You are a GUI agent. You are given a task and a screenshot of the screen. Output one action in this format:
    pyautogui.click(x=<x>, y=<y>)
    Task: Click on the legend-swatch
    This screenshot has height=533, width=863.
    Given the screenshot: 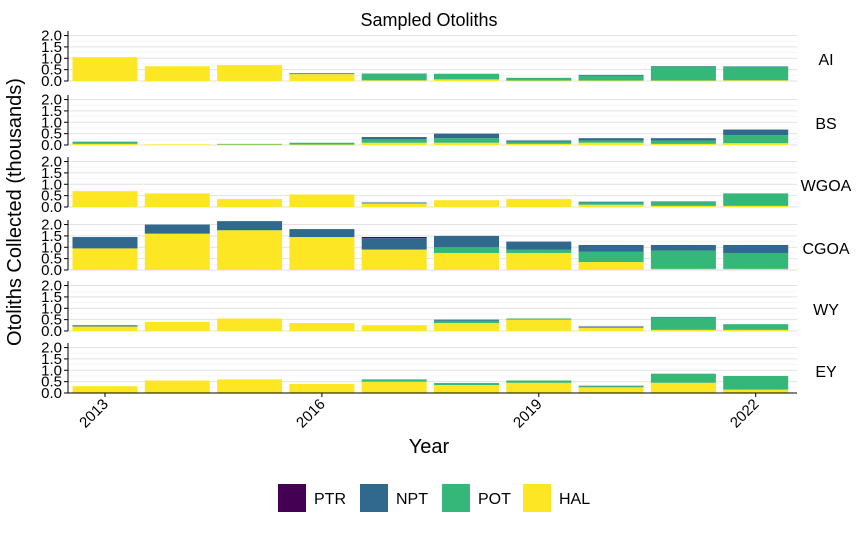 What is the action you would take?
    pyautogui.click(x=456, y=498)
    